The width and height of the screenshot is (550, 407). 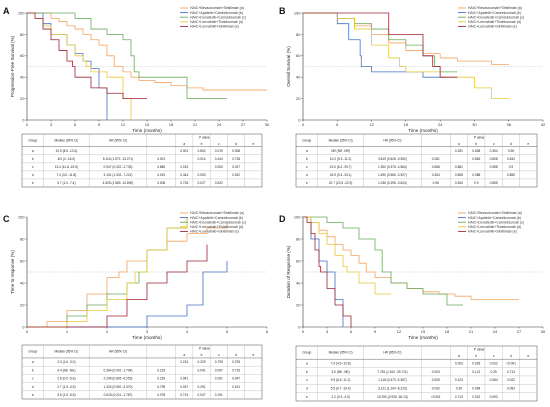 What do you see at coordinates (66, 387) in the screenshot?
I see `table-cell: 2.7 (1.9 -3.5)` at bounding box center [66, 387].